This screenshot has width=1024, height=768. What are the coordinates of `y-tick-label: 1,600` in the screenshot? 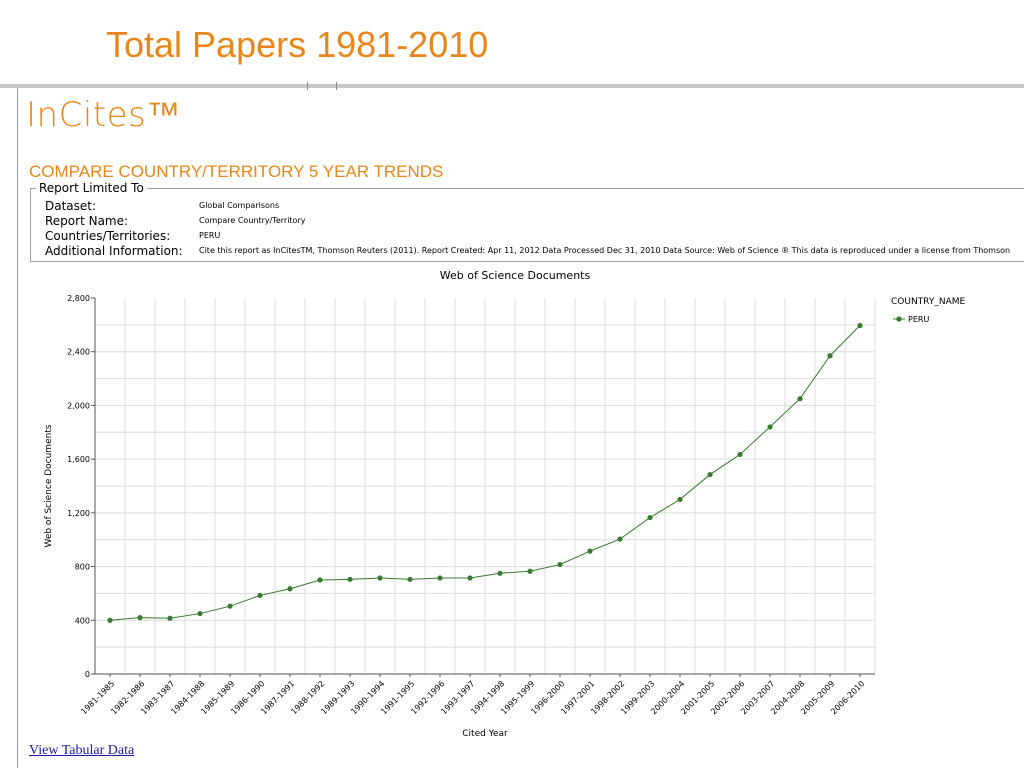 It's located at (78, 459).